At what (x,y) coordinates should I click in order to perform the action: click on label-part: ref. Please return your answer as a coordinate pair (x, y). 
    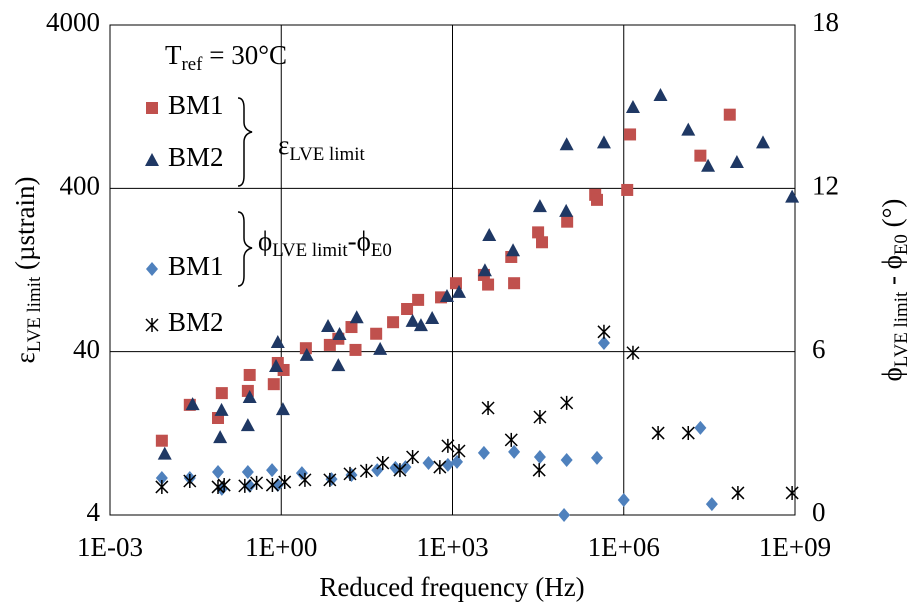
    Looking at the image, I should click on (193, 64).